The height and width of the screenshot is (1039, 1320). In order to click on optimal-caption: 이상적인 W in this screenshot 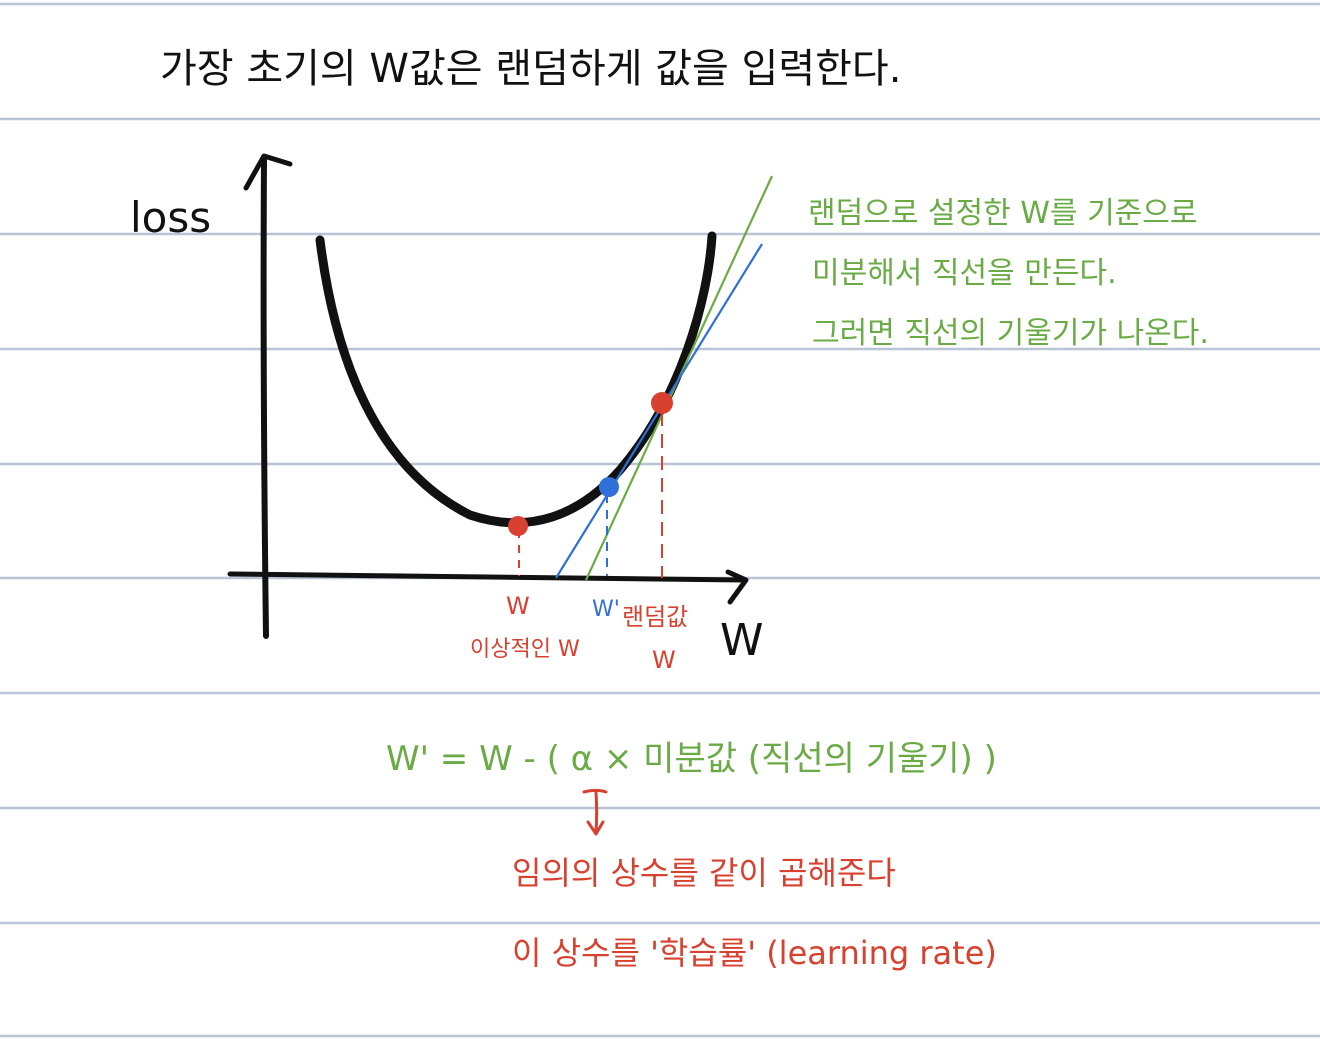, I will do `click(525, 649)`.